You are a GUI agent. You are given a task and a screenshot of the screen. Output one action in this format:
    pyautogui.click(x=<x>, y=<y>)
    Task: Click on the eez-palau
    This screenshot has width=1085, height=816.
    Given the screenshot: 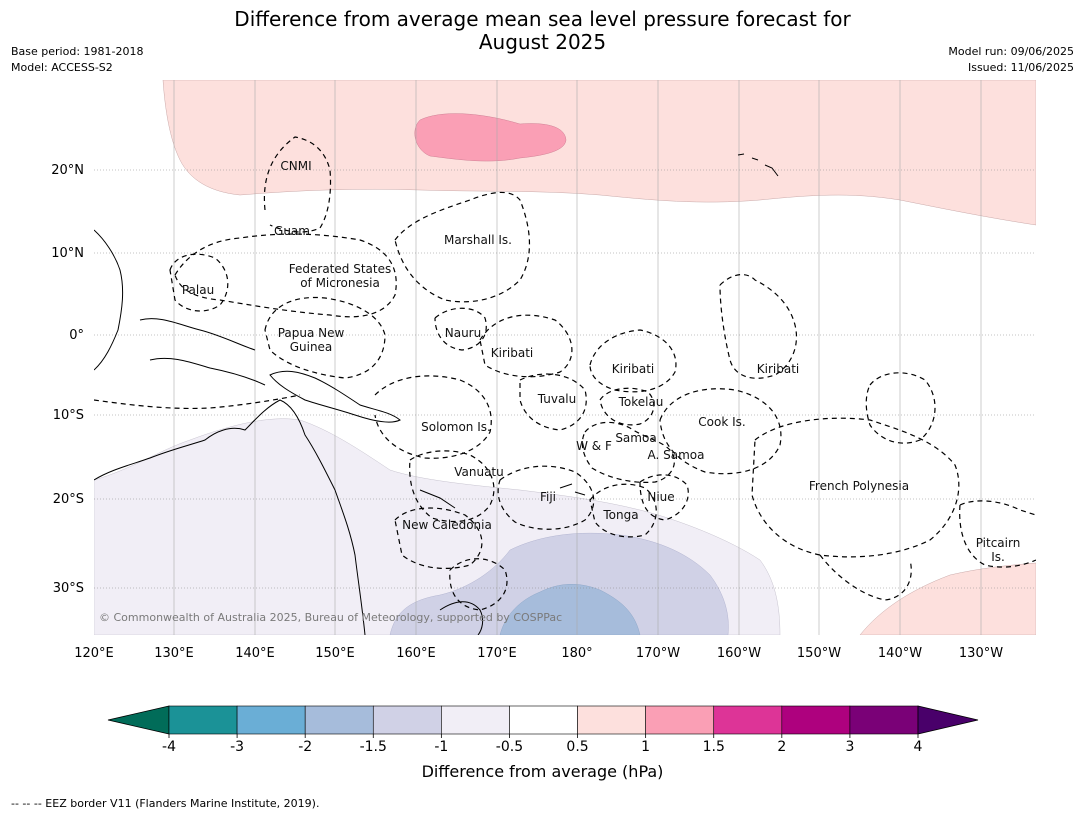 What is the action you would take?
    pyautogui.click(x=199, y=282)
    